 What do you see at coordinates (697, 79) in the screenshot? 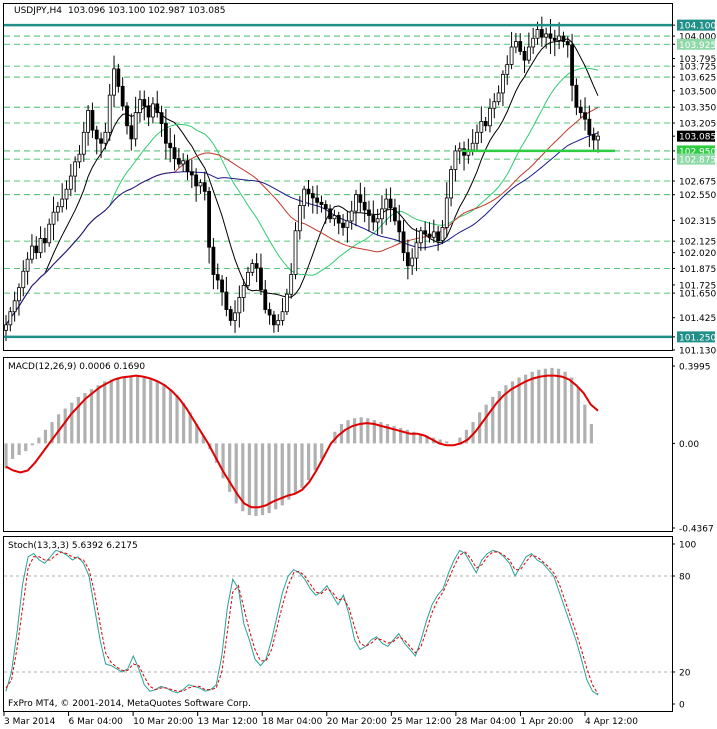
I see `price-axis-label: 103.625` at bounding box center [697, 79].